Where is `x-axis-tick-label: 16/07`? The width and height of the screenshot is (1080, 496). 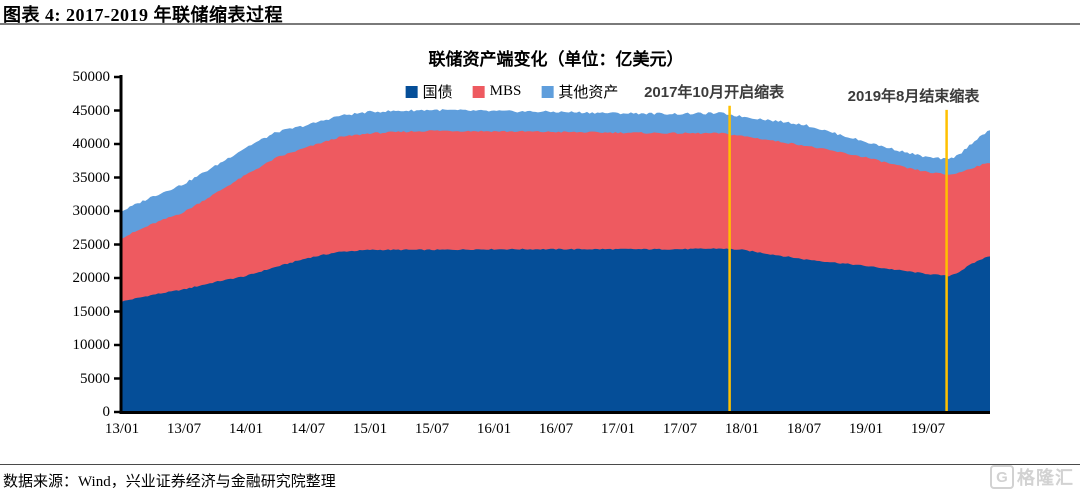
x-axis-tick-label: 16/07 is located at coordinates (556, 429).